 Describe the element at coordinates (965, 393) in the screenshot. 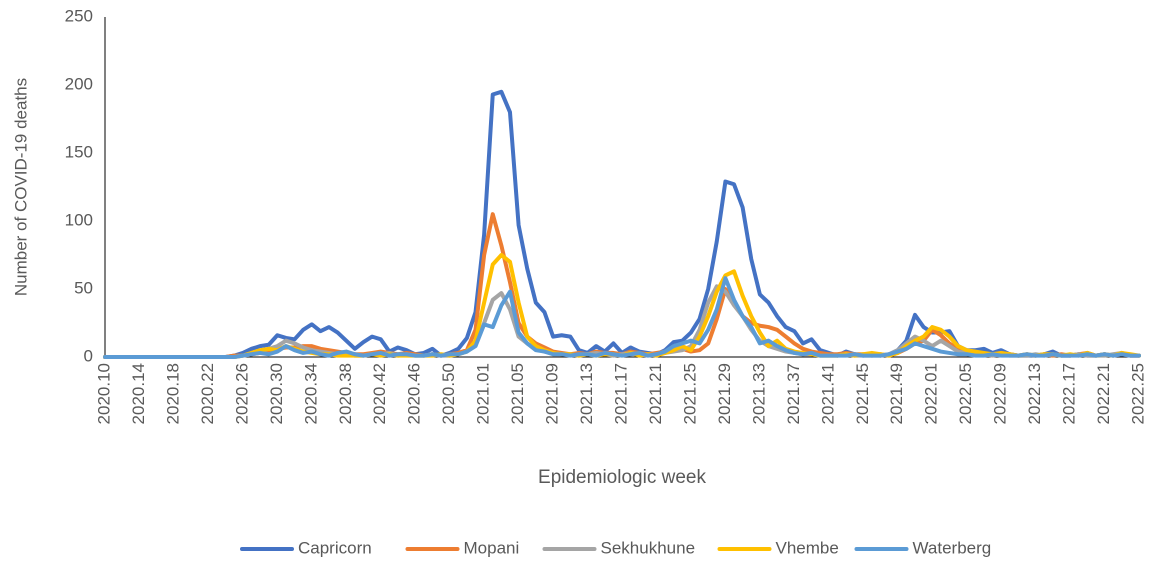

I see `x-tick-label: 2022.05` at that location.